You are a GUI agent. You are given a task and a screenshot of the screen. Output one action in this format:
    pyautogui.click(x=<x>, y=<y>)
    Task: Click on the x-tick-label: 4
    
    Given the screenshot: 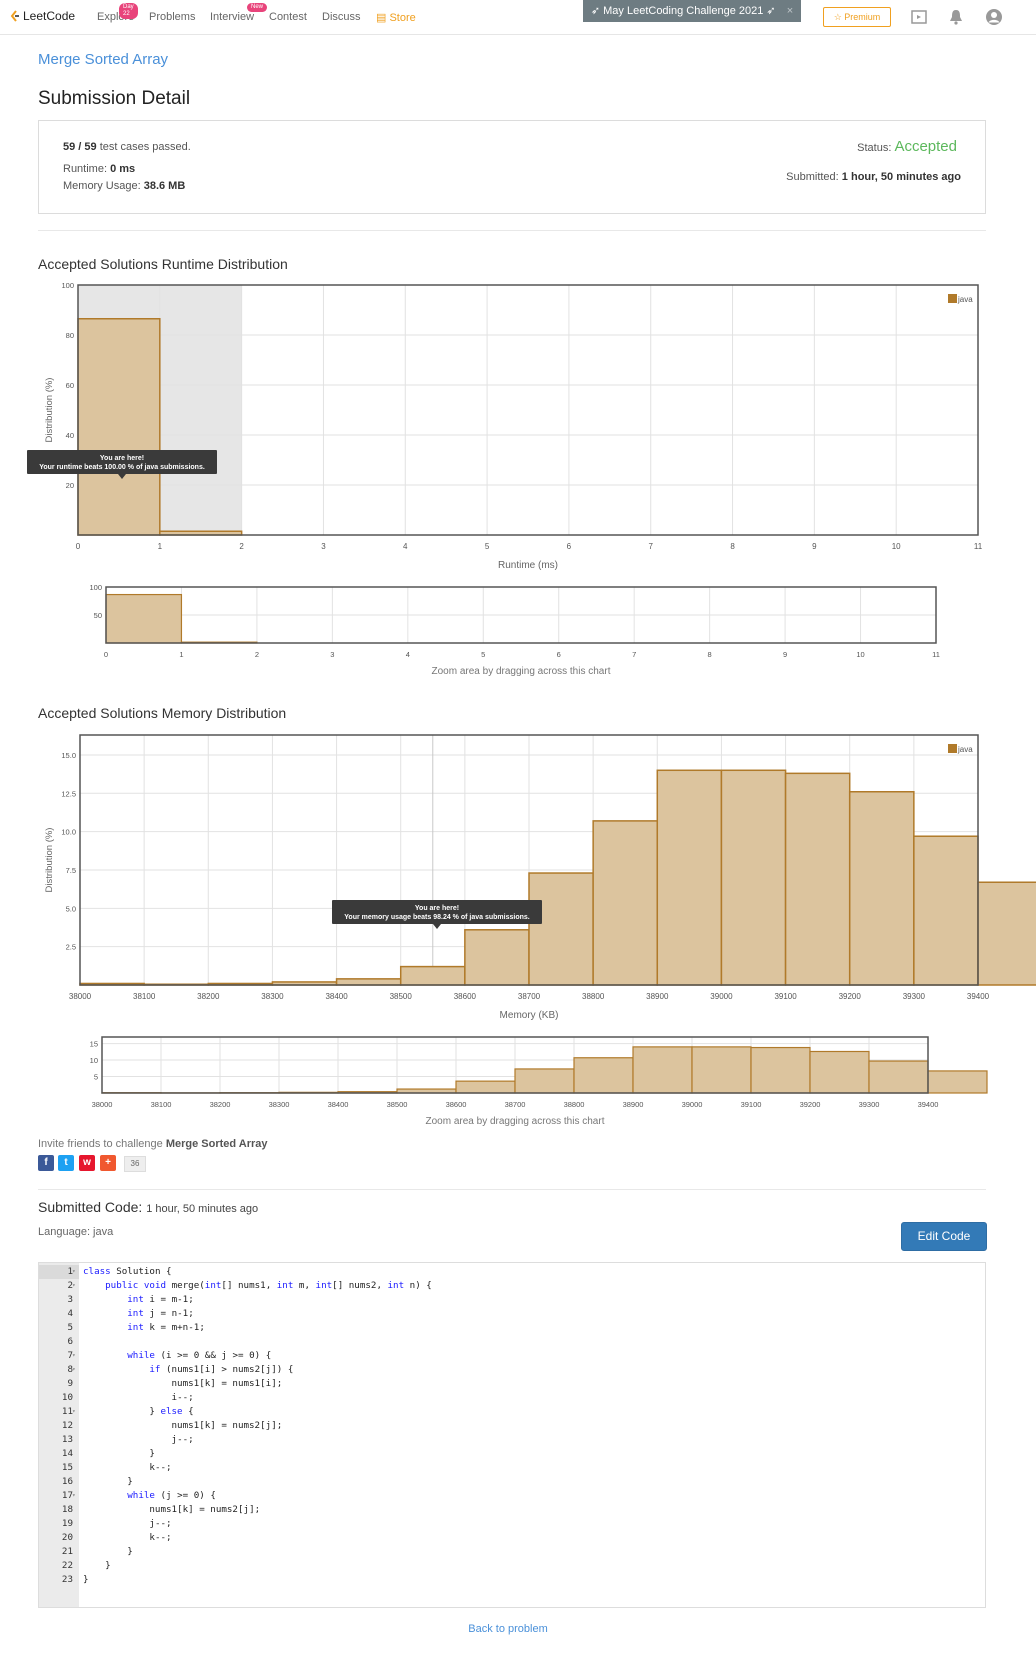 What is the action you would take?
    pyautogui.click(x=408, y=654)
    